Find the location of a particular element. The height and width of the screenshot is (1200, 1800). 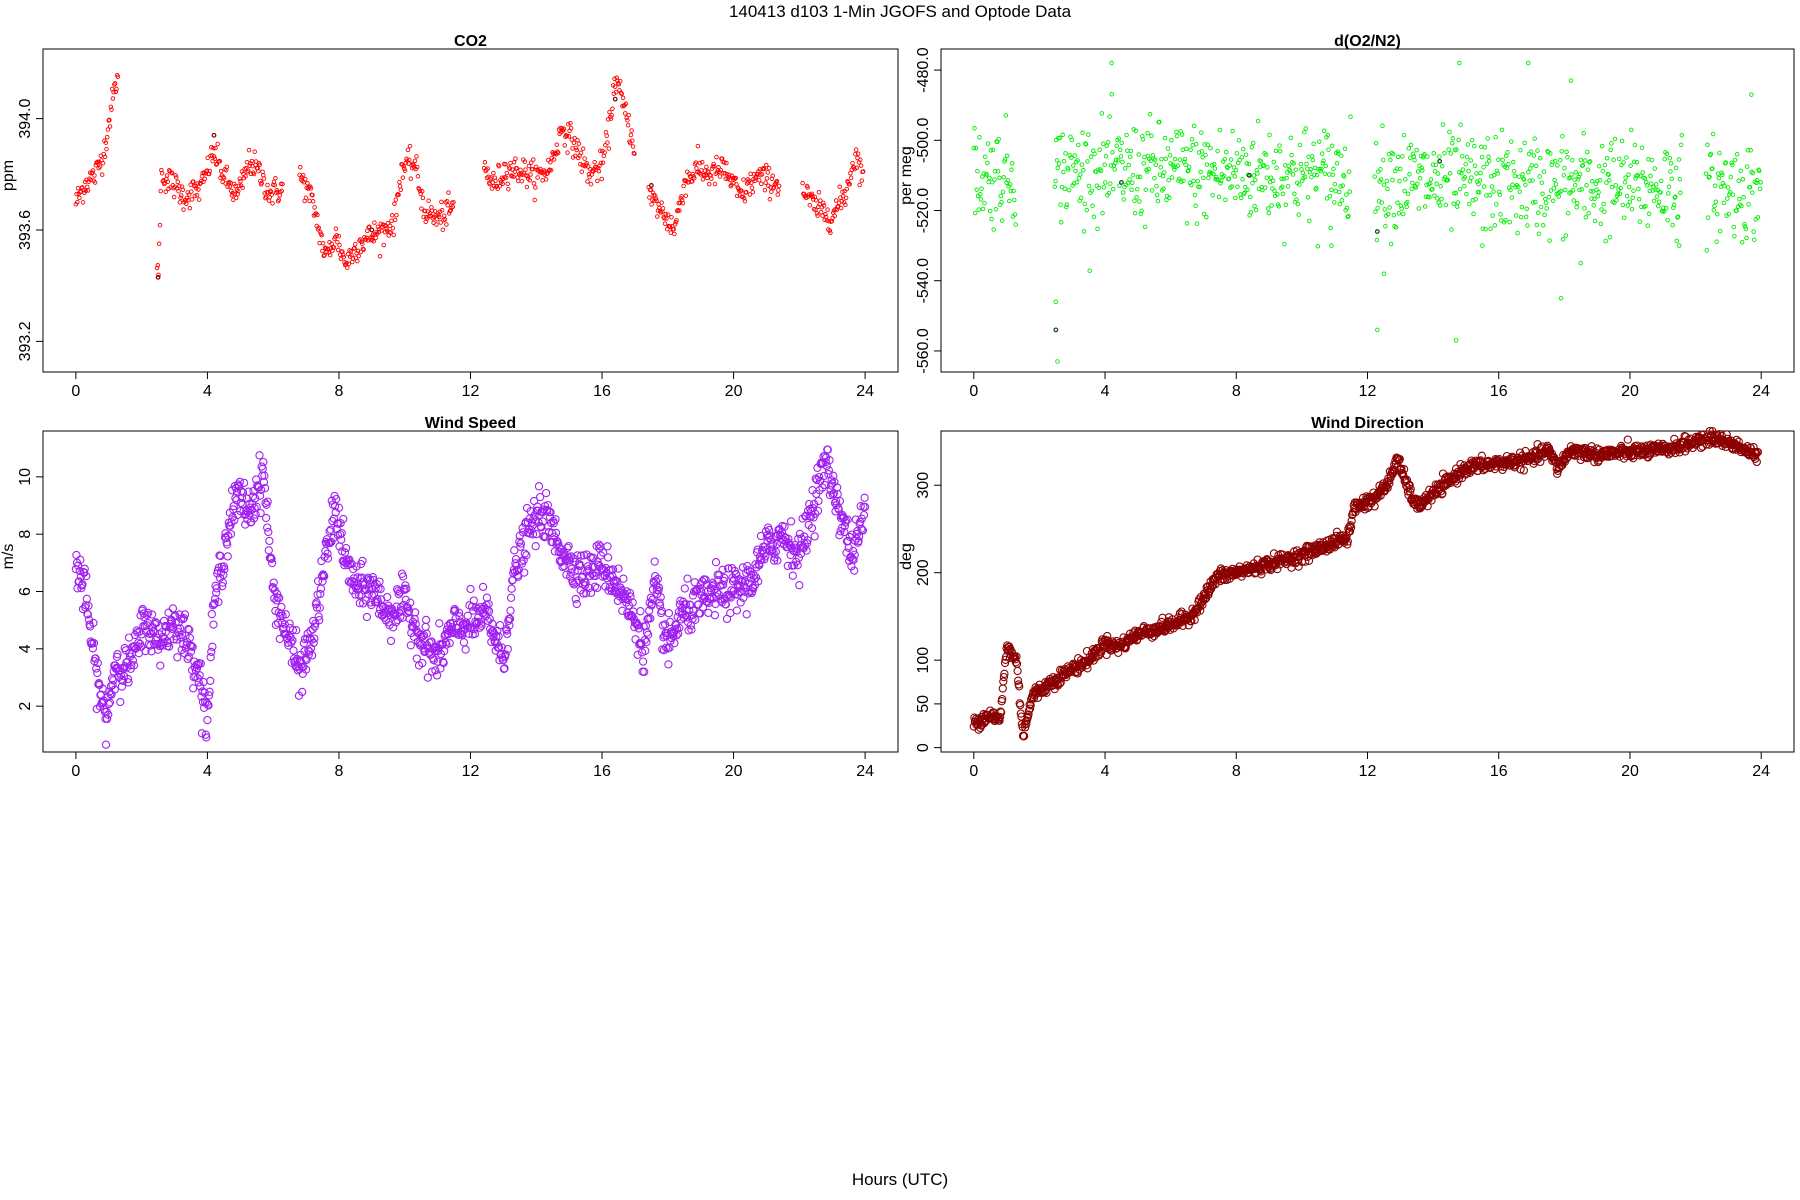

panel-title: Wind Direction is located at coordinates (1367, 423).